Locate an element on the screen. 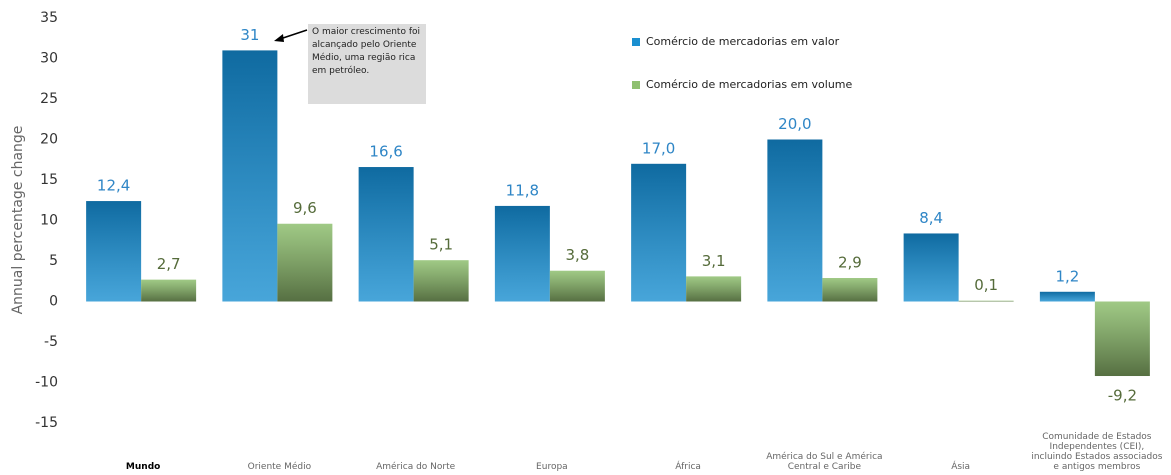 This screenshot has height=475, width=1171. x-tick-label: Oriente Médio is located at coordinates (279, 467).